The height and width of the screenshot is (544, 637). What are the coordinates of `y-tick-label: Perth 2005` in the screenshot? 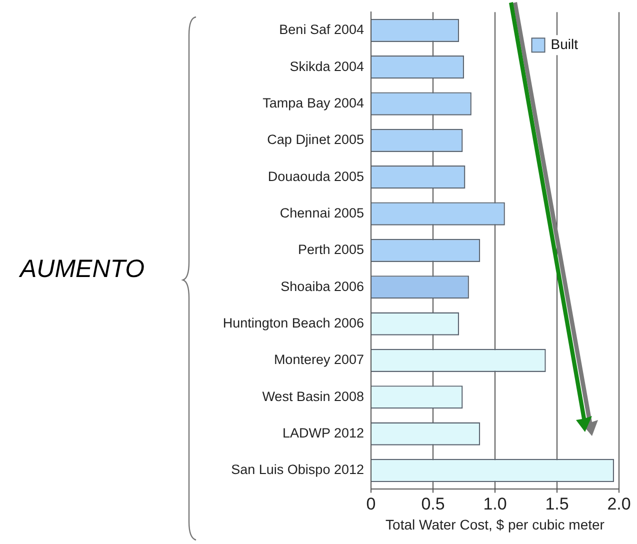 It's located at (331, 250).